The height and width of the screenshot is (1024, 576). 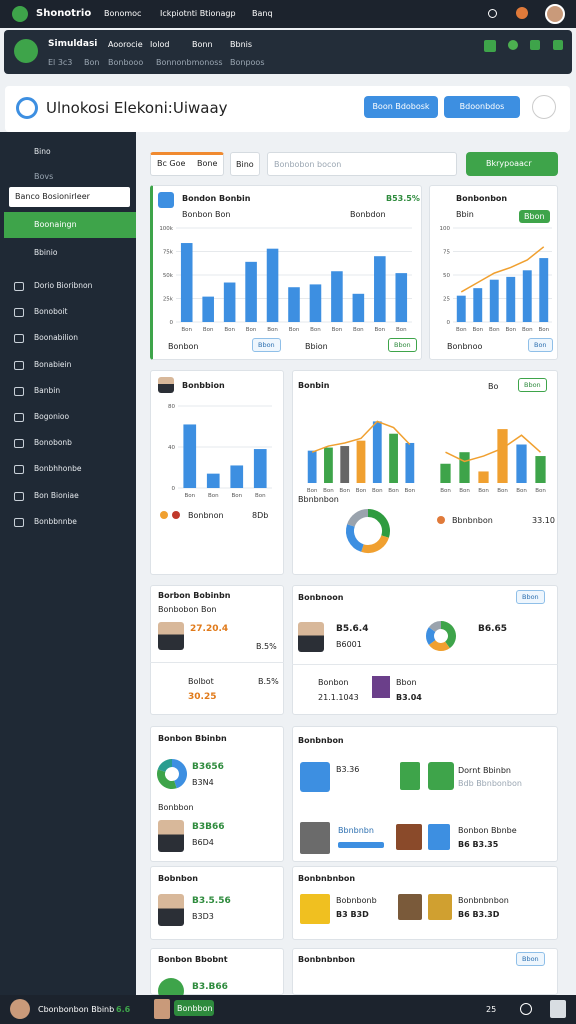 What do you see at coordinates (69, 197) in the screenshot?
I see `select: Banco Bosionirleer` at bounding box center [69, 197].